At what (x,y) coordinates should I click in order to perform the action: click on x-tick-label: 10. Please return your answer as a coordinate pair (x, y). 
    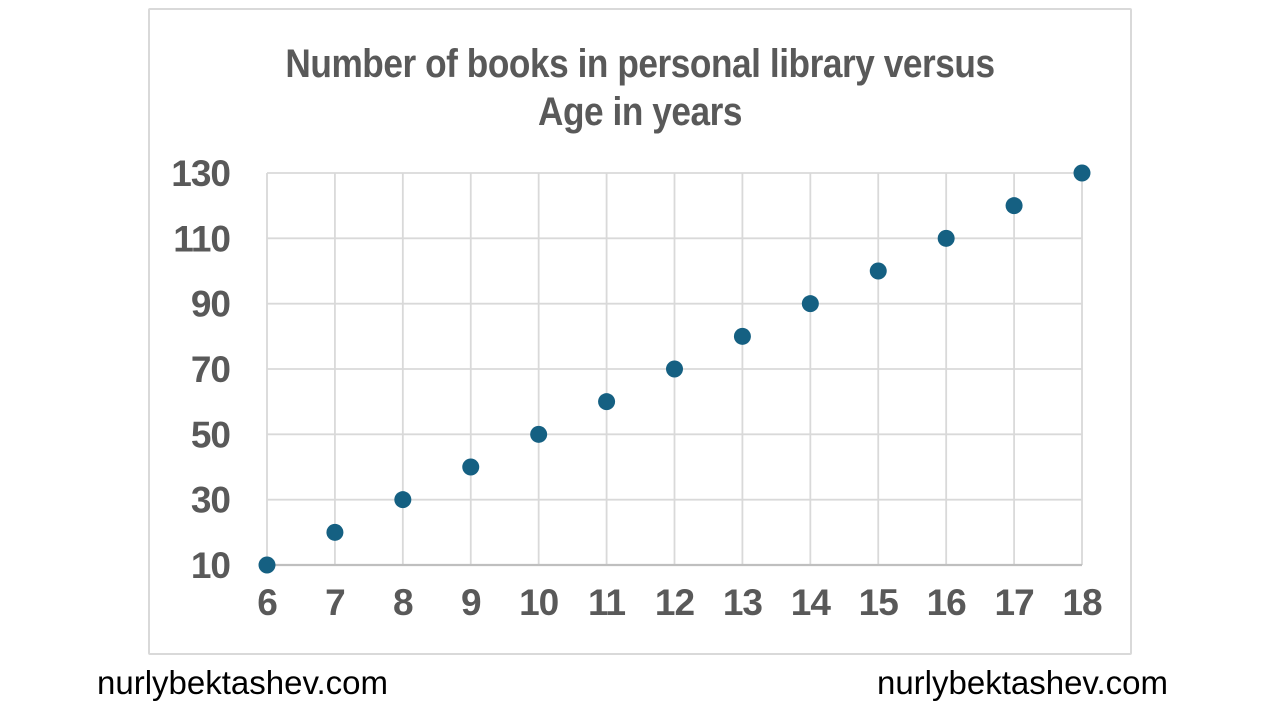
    Looking at the image, I should click on (539, 602).